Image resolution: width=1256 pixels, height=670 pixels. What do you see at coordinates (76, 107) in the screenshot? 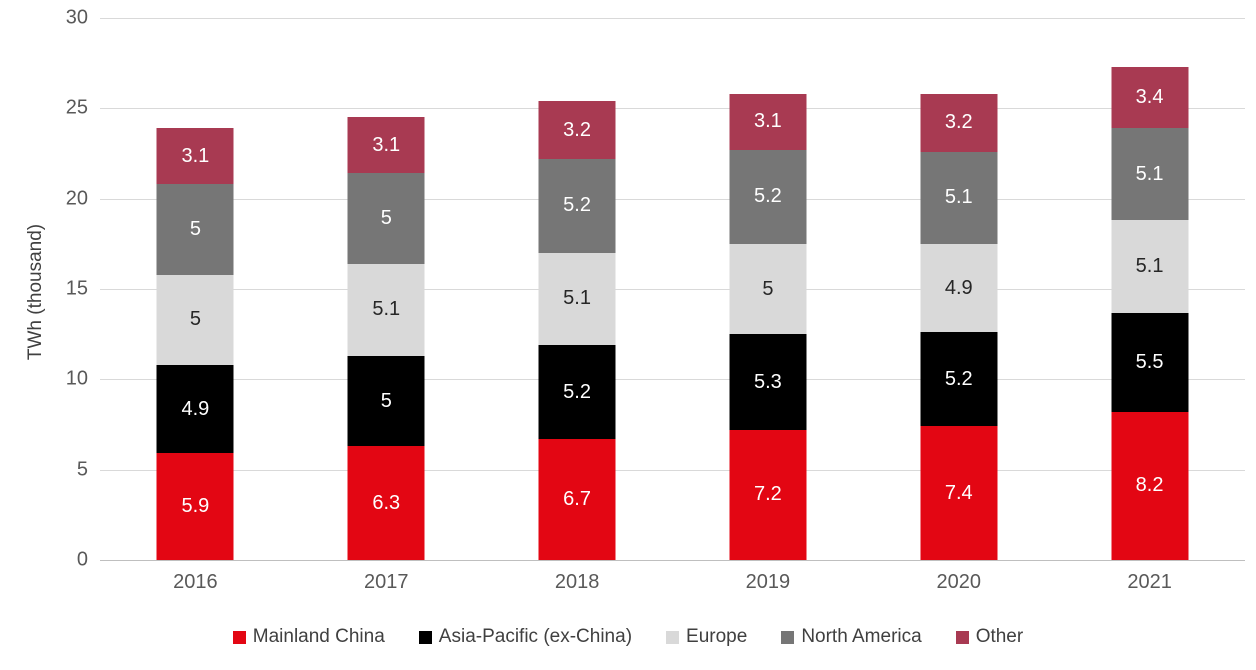
I see `y-axis-tick-label: 25` at bounding box center [76, 107].